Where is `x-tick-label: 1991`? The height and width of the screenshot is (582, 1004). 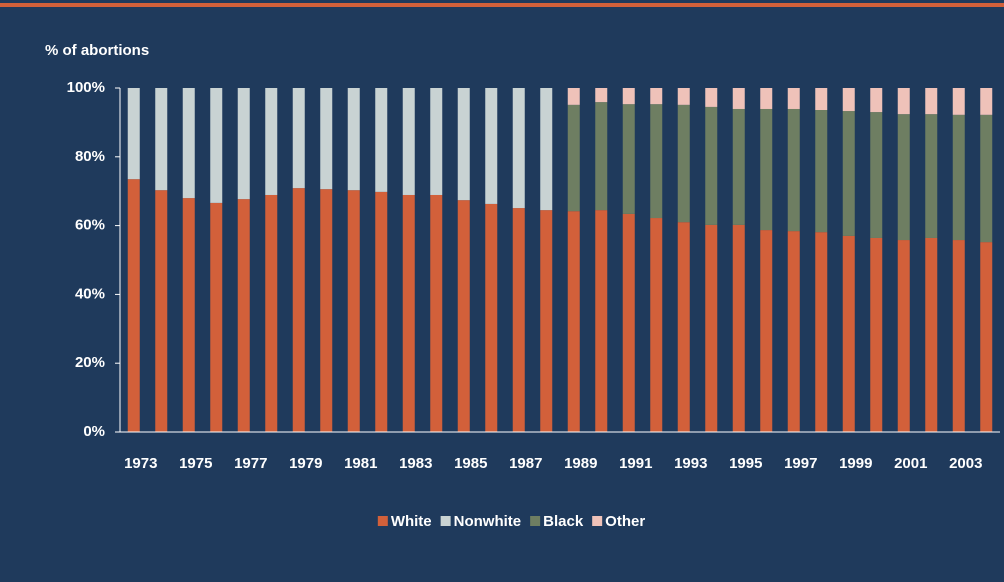
x-tick-label: 1991 is located at coordinates (635, 463).